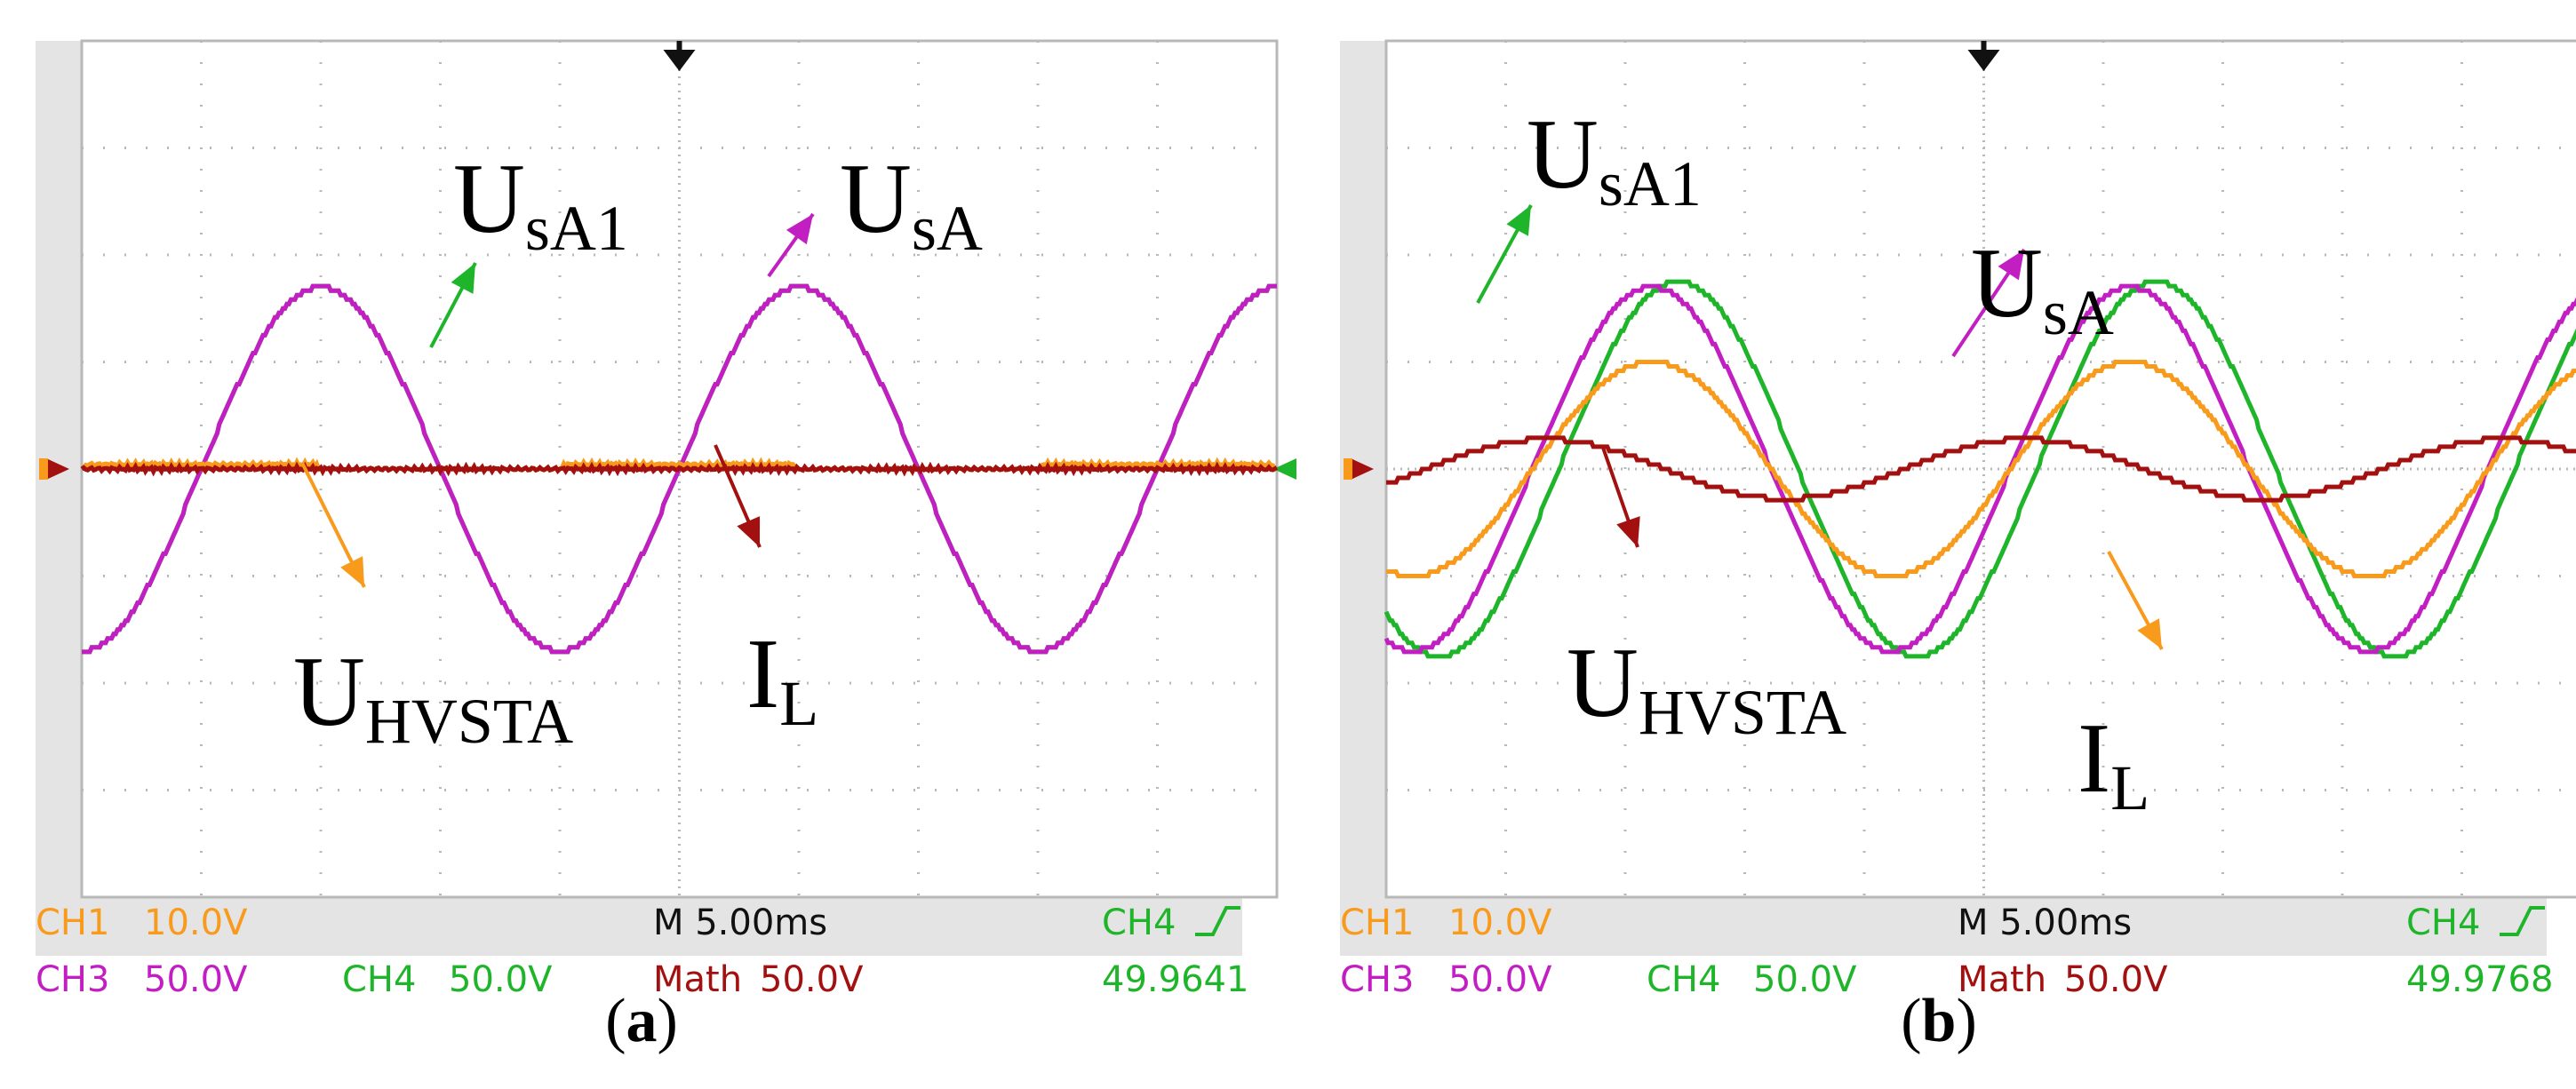 This screenshot has height=1089, width=2576. I want to click on trigger-level-icon, so click(1284, 469).